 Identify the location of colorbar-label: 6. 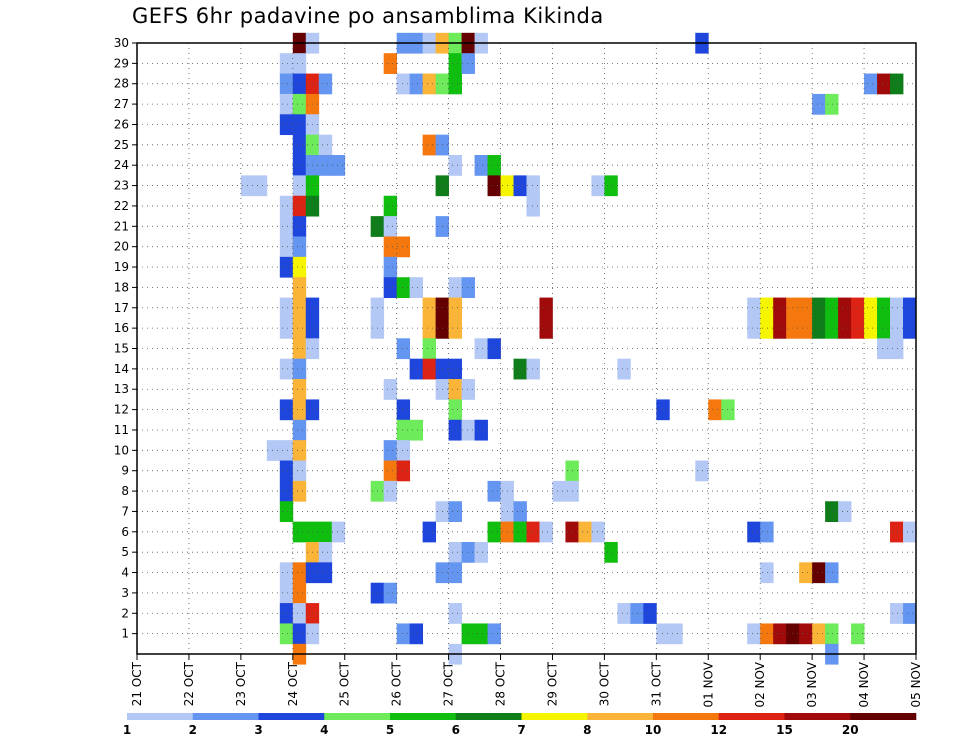
(456, 730).